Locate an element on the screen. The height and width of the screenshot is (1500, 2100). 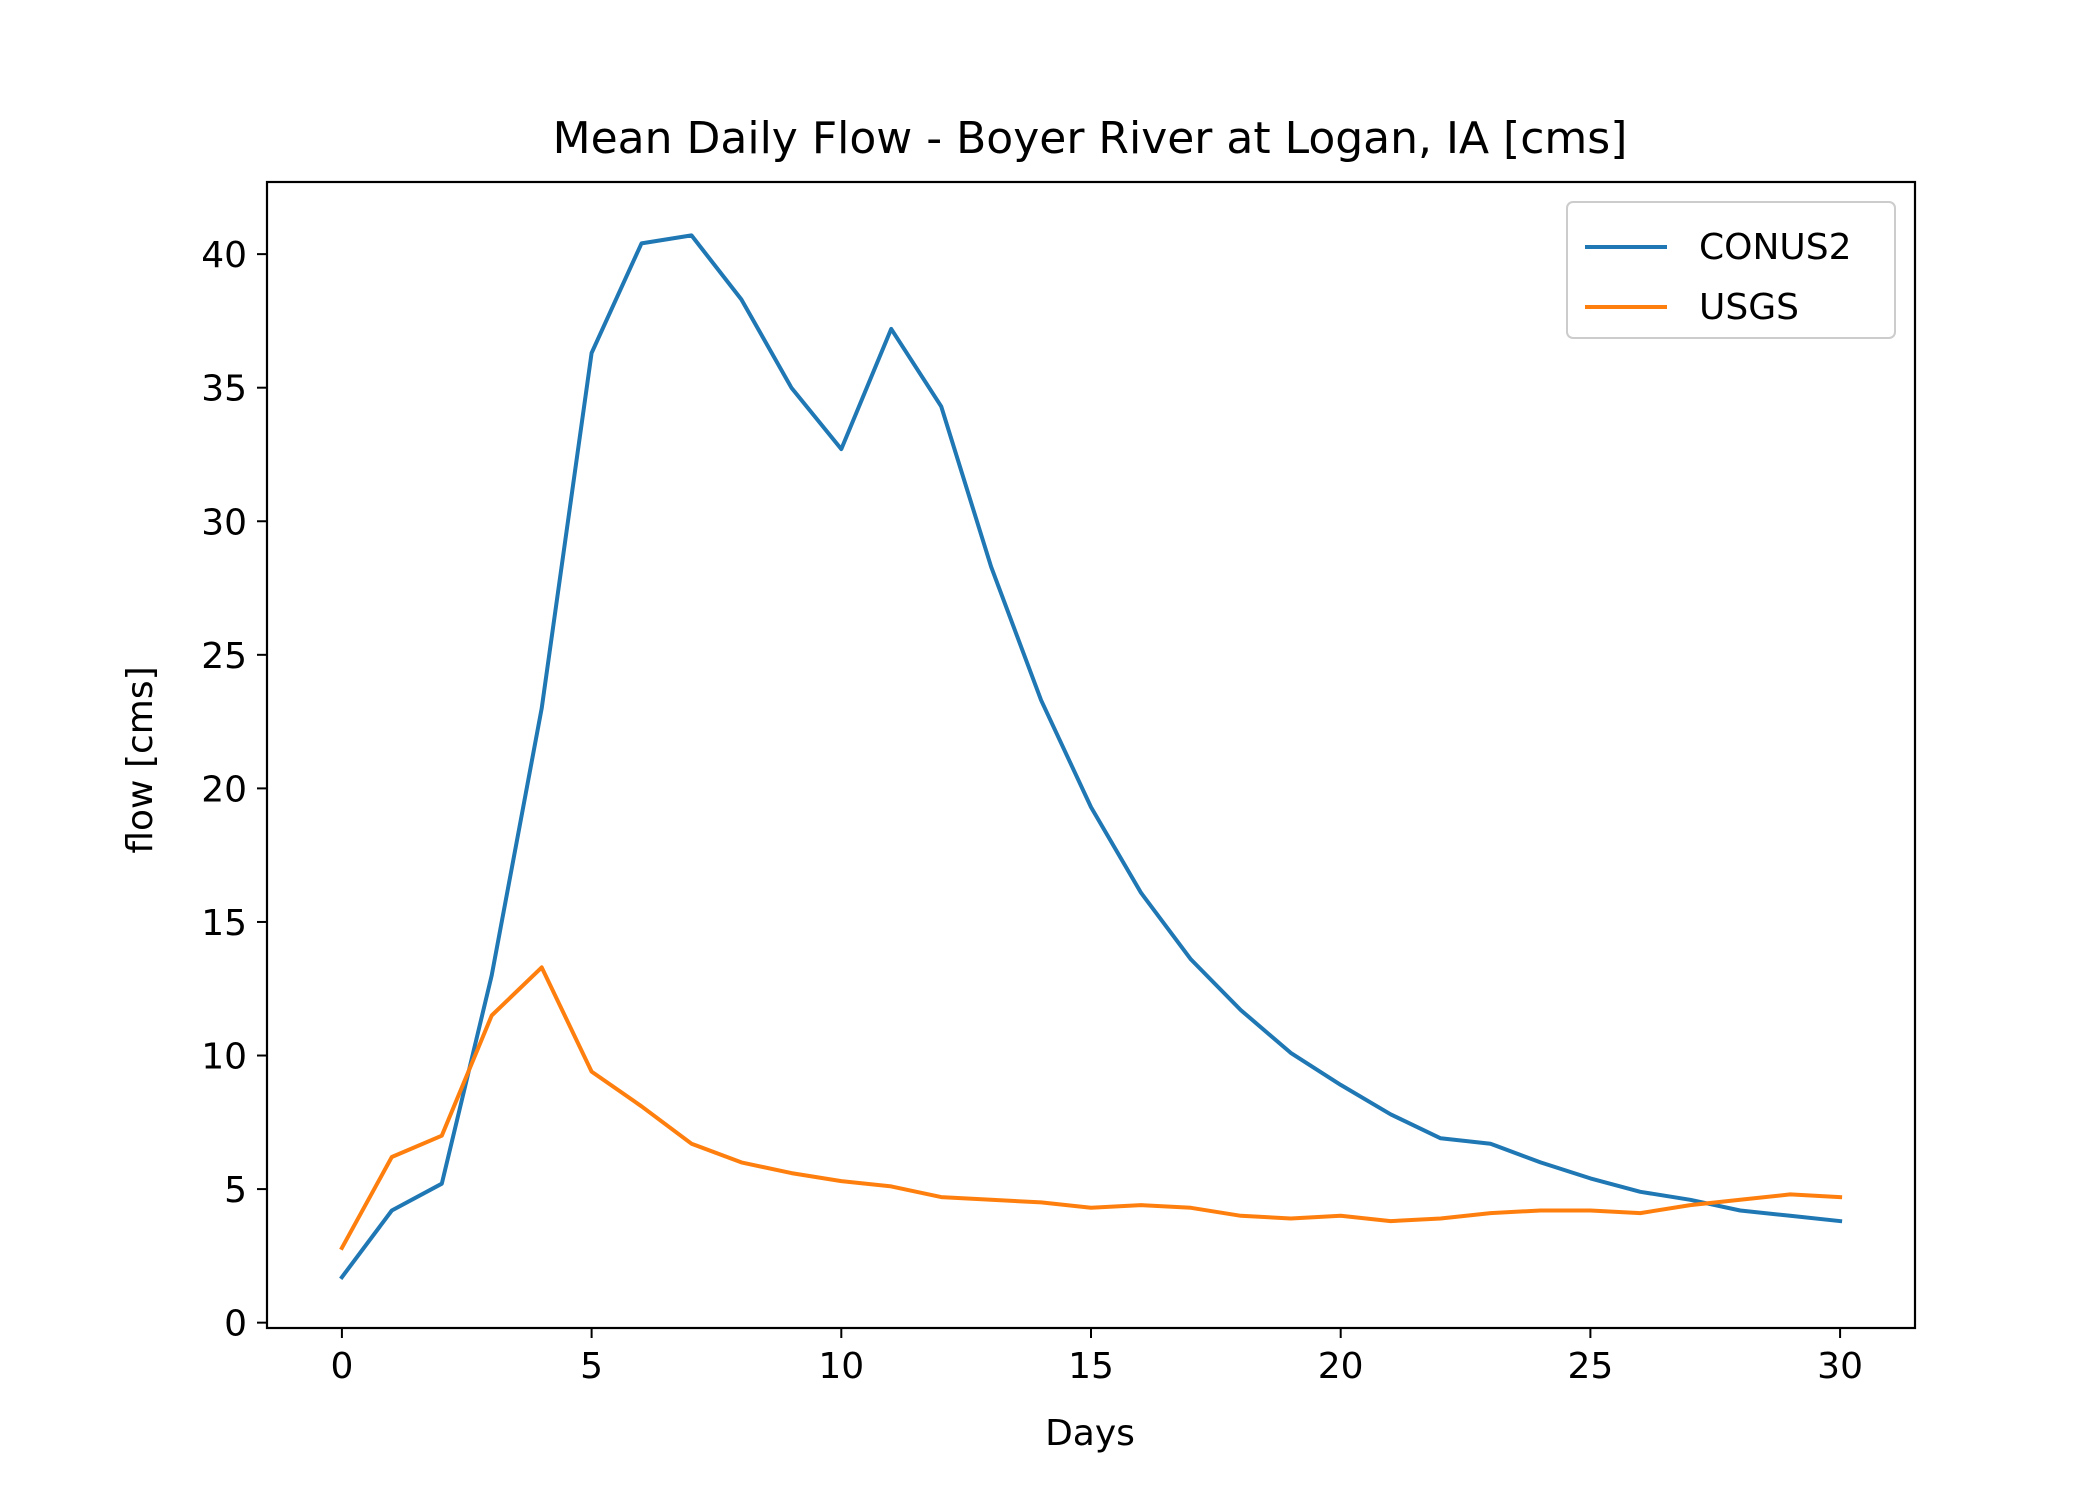
legend-label-conus2: CONUS2 is located at coordinates (1775, 247).